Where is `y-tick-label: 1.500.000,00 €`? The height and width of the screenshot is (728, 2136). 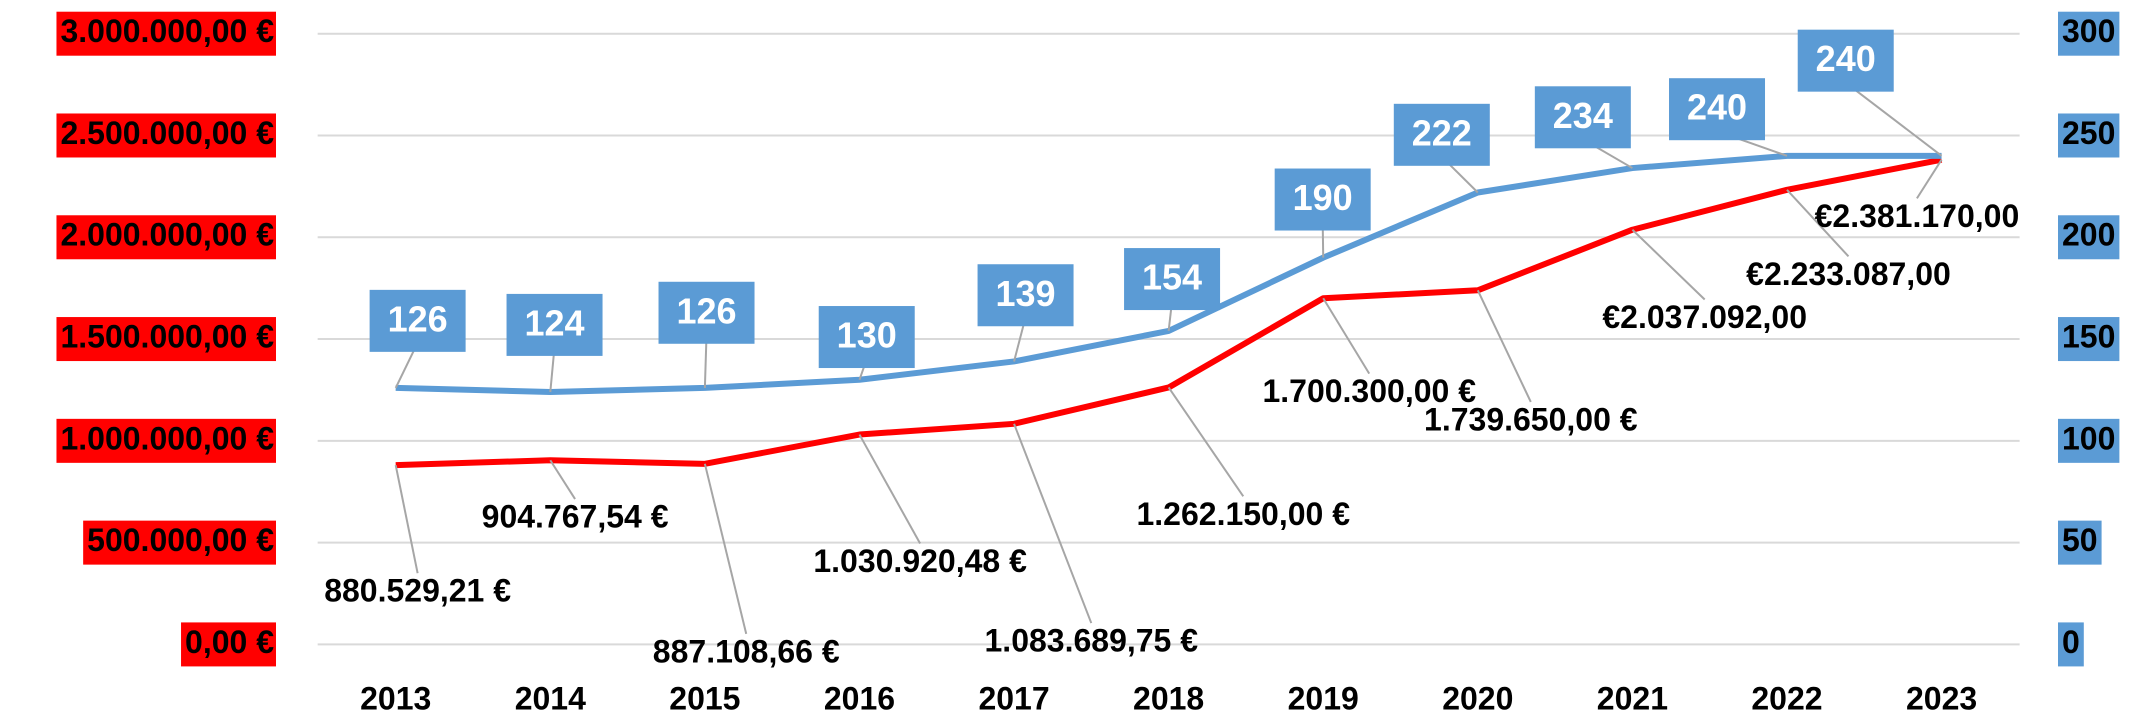 y-tick-label: 1.500.000,00 € is located at coordinates (167, 337).